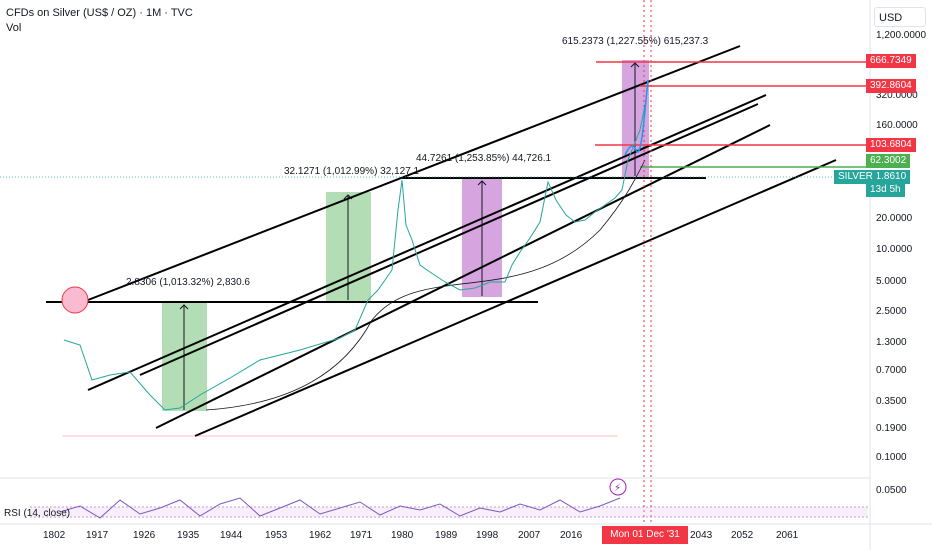 The width and height of the screenshot is (932, 550). I want to click on time-label: 2016, so click(571, 535).